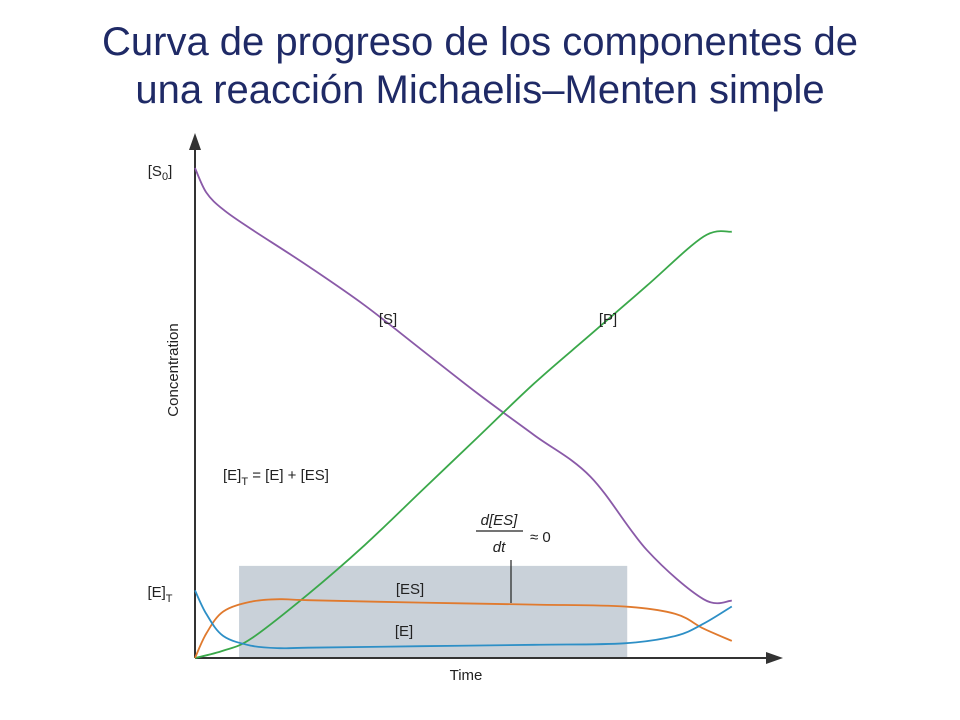 The width and height of the screenshot is (960, 720). What do you see at coordinates (499, 547) in the screenshot?
I see `derivative-denominator: dt` at bounding box center [499, 547].